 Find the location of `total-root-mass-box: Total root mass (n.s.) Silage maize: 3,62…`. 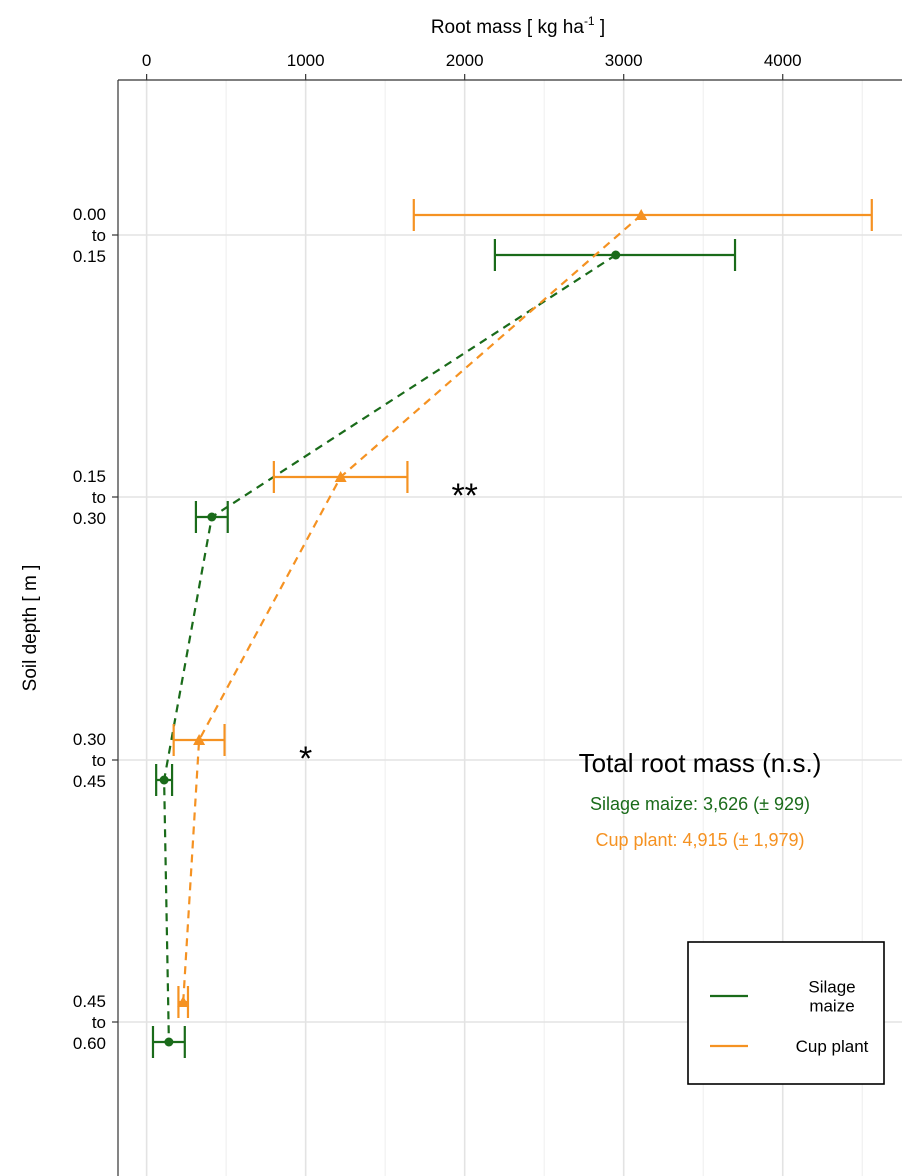

total-root-mass-box: Total root mass (n.s.) Silage maize: 3,62… is located at coordinates (700, 799).